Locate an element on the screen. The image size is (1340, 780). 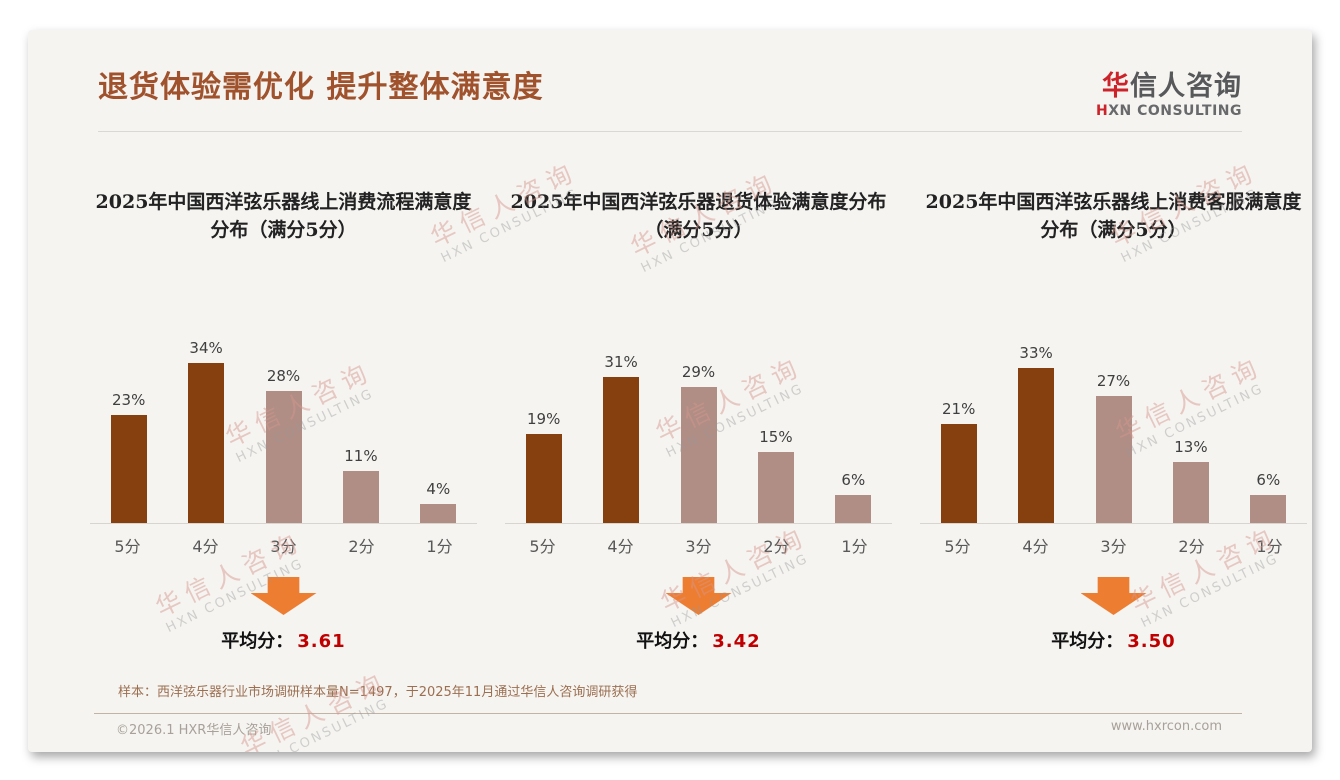
watermark: 华信人咨询 HXN CONSULTING is located at coordinates (318, 709).